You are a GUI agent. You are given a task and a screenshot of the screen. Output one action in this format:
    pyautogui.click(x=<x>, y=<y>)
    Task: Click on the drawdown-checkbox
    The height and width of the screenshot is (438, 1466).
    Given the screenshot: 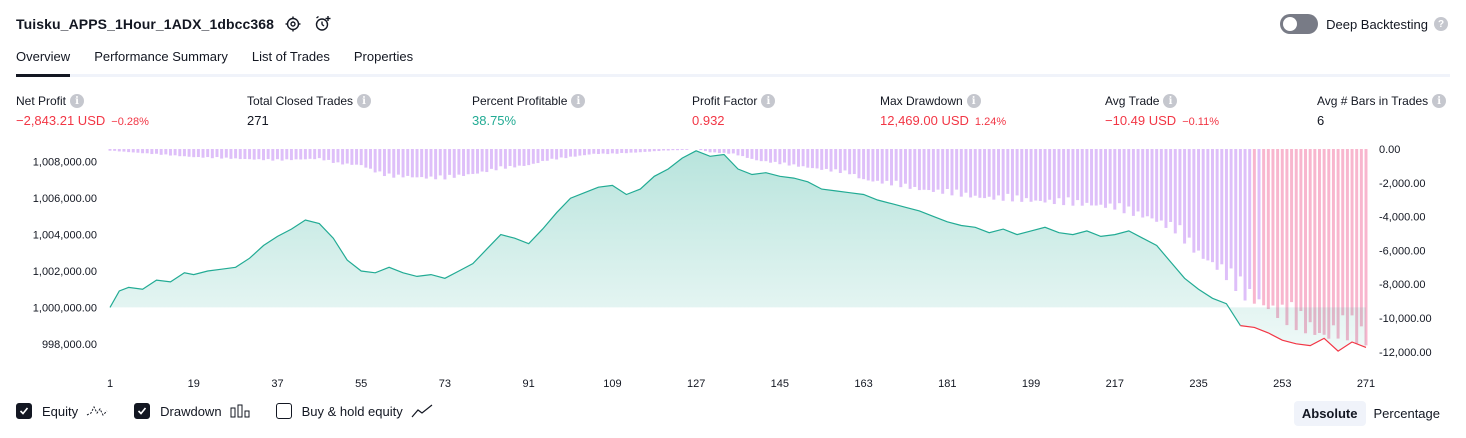 What is the action you would take?
    pyautogui.click(x=142, y=411)
    